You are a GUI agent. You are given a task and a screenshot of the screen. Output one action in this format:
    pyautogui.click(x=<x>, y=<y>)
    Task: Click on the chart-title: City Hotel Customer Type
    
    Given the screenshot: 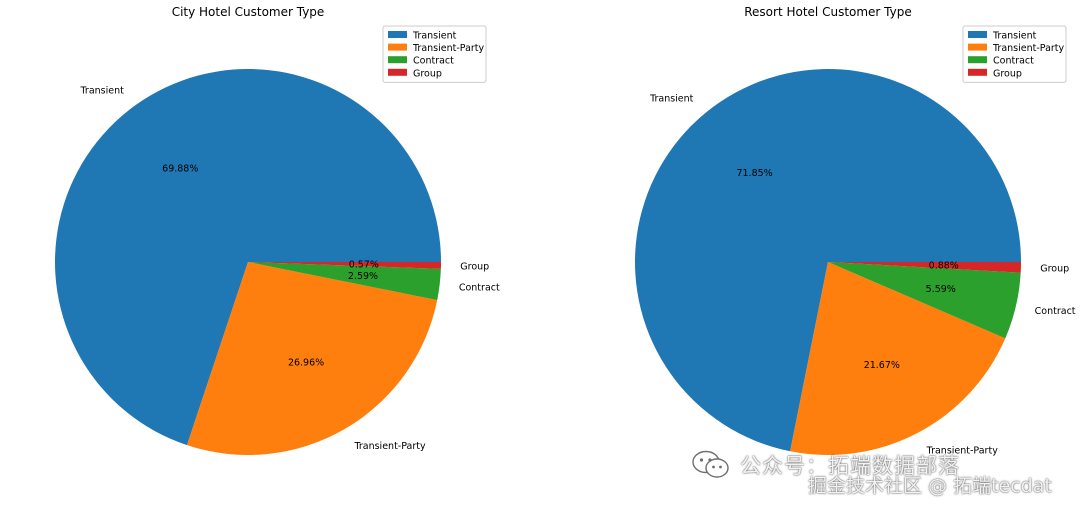 What is the action you would take?
    pyautogui.click(x=248, y=12)
    